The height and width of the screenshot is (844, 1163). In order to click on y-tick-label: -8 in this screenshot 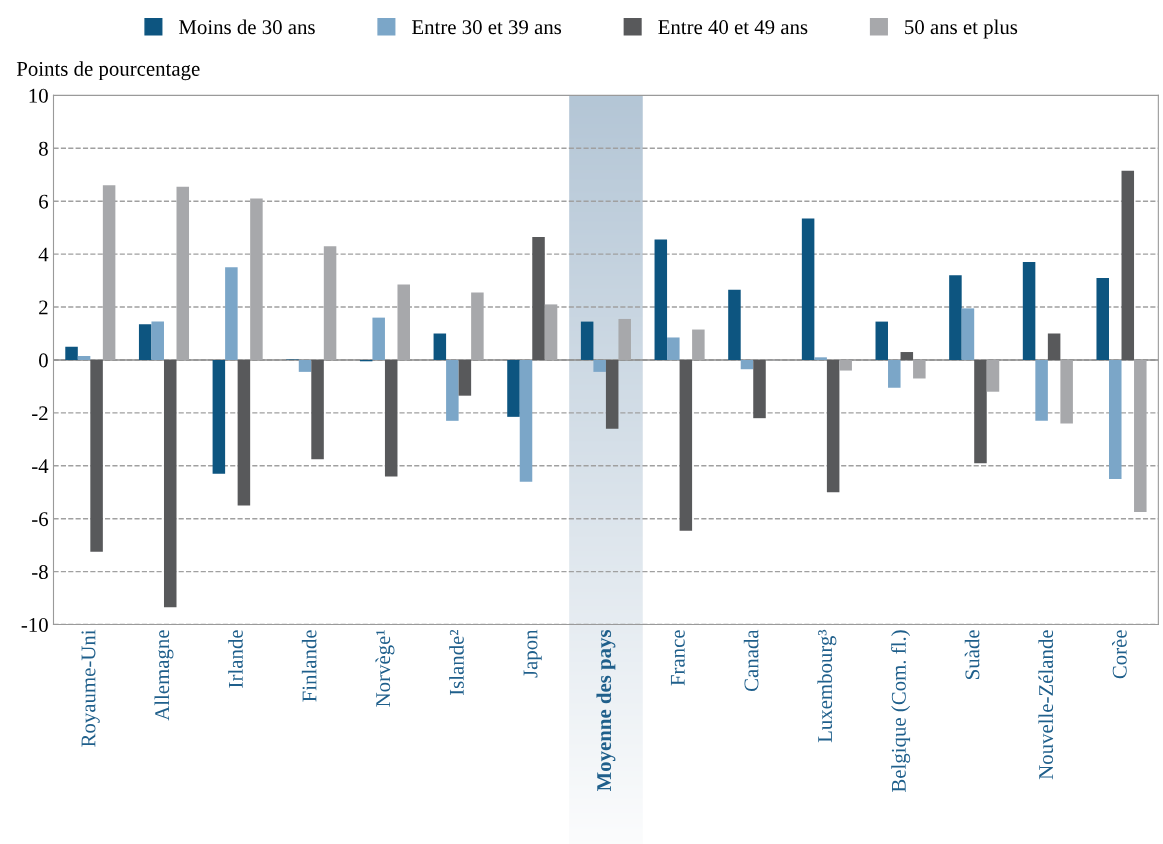, I will do `click(40, 572)`.